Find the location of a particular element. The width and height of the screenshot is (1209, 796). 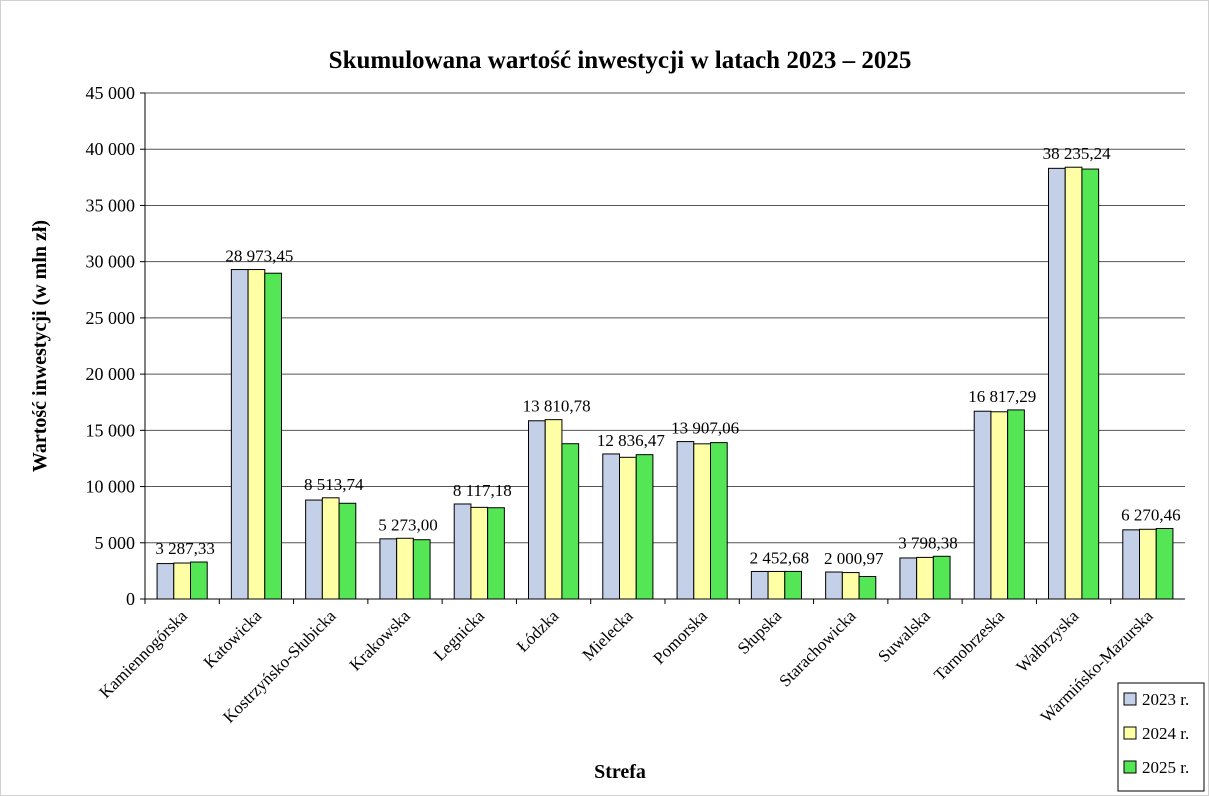

y-tick-label: 15 000 is located at coordinates (111, 430).